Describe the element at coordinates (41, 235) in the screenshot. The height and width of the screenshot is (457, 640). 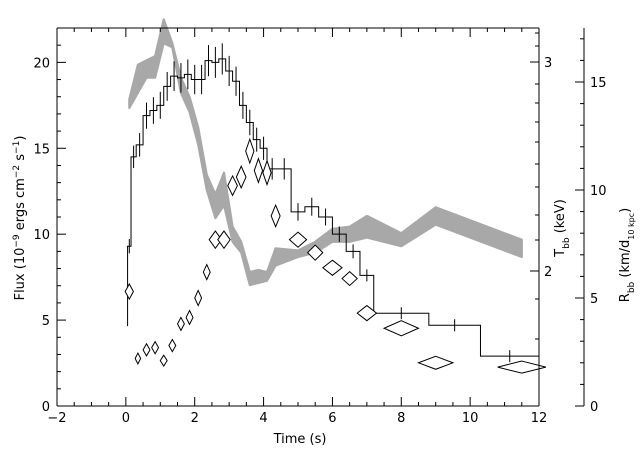
I see `flux-tick-label: 10` at that location.